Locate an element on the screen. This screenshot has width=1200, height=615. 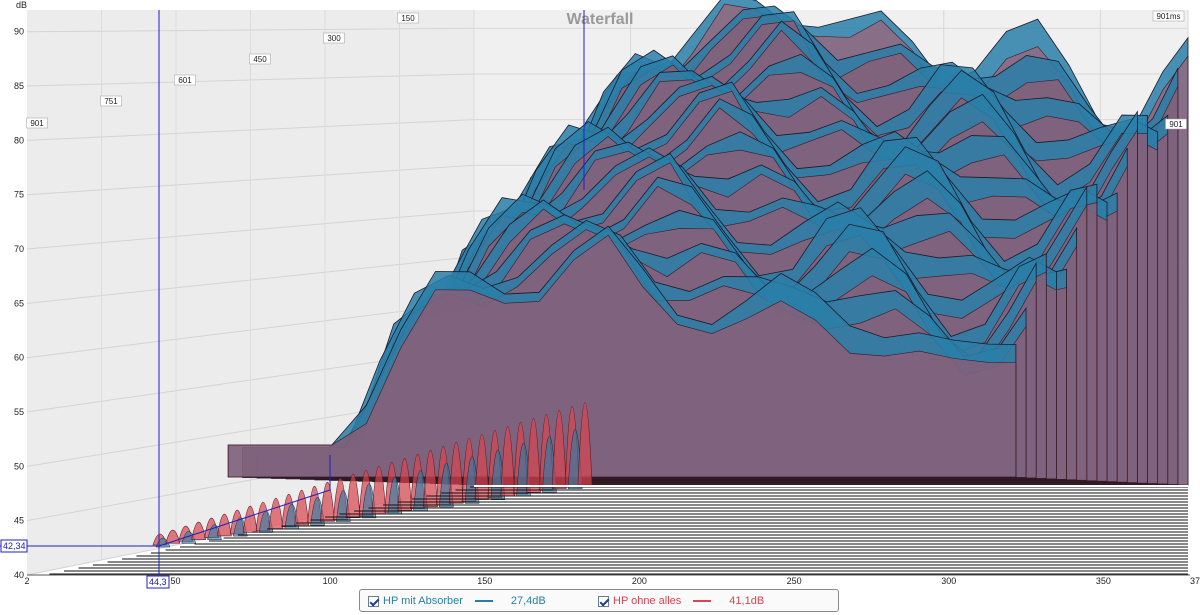
svg-text: 150 is located at coordinates (408, 18).